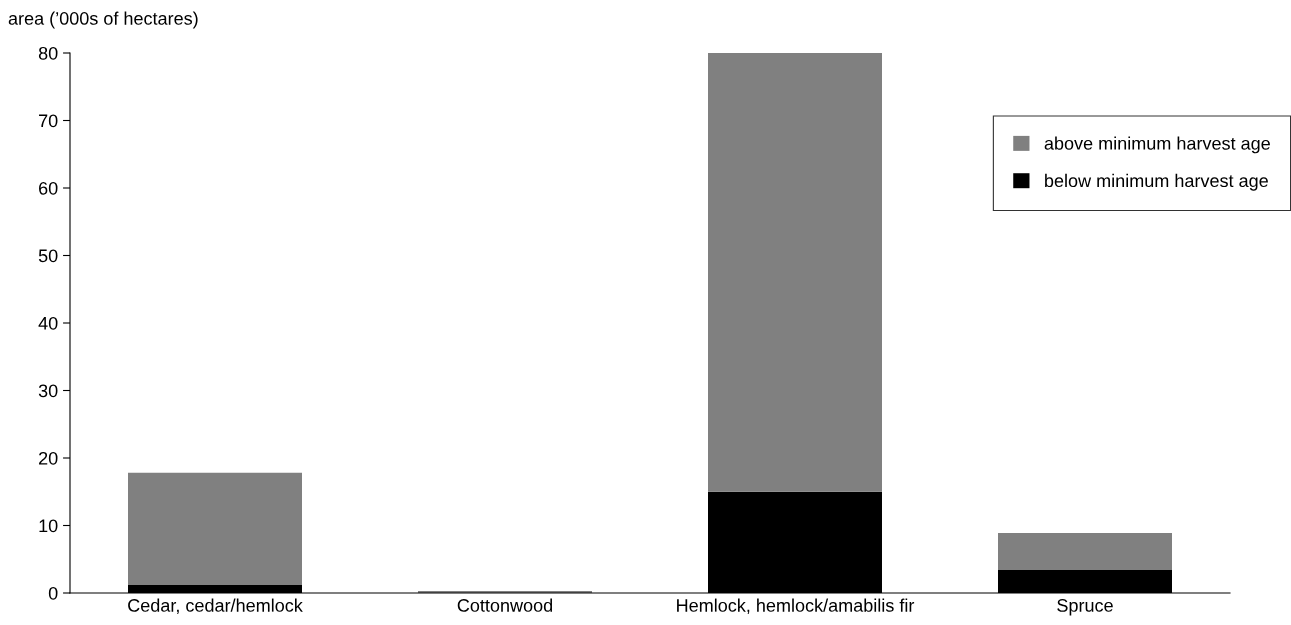 Image resolution: width=1291 pixels, height=625 pixels. I want to click on y-tick-label: 70, so click(48, 121).